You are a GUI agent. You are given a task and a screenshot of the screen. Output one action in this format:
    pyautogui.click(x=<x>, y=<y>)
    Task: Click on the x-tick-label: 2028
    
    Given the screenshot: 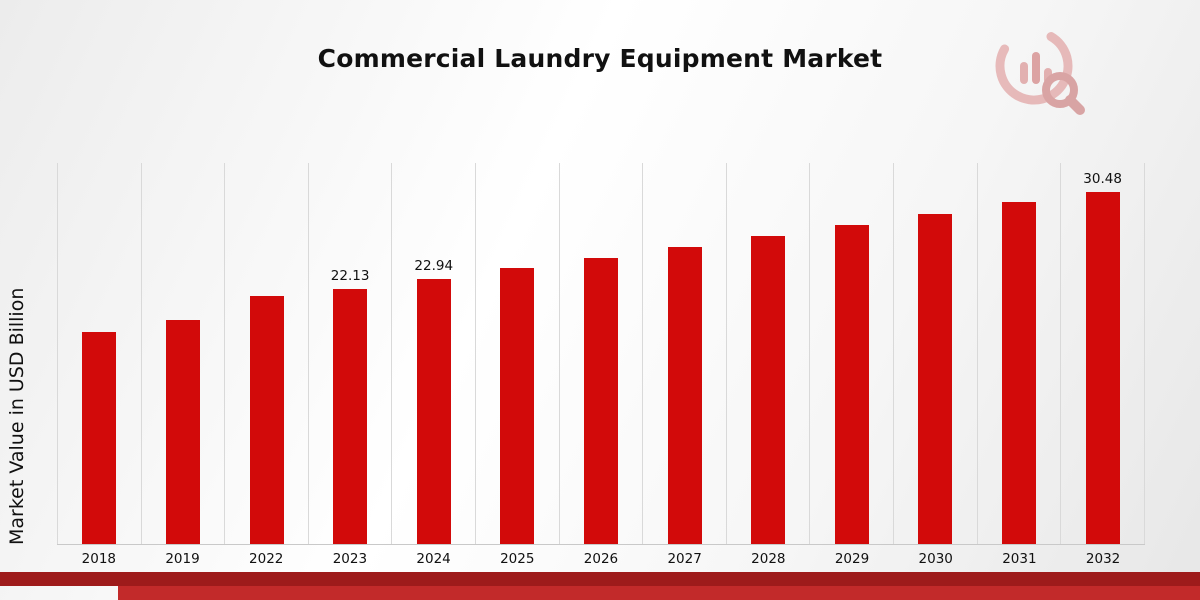 What is the action you would take?
    pyautogui.click(x=768, y=559)
    